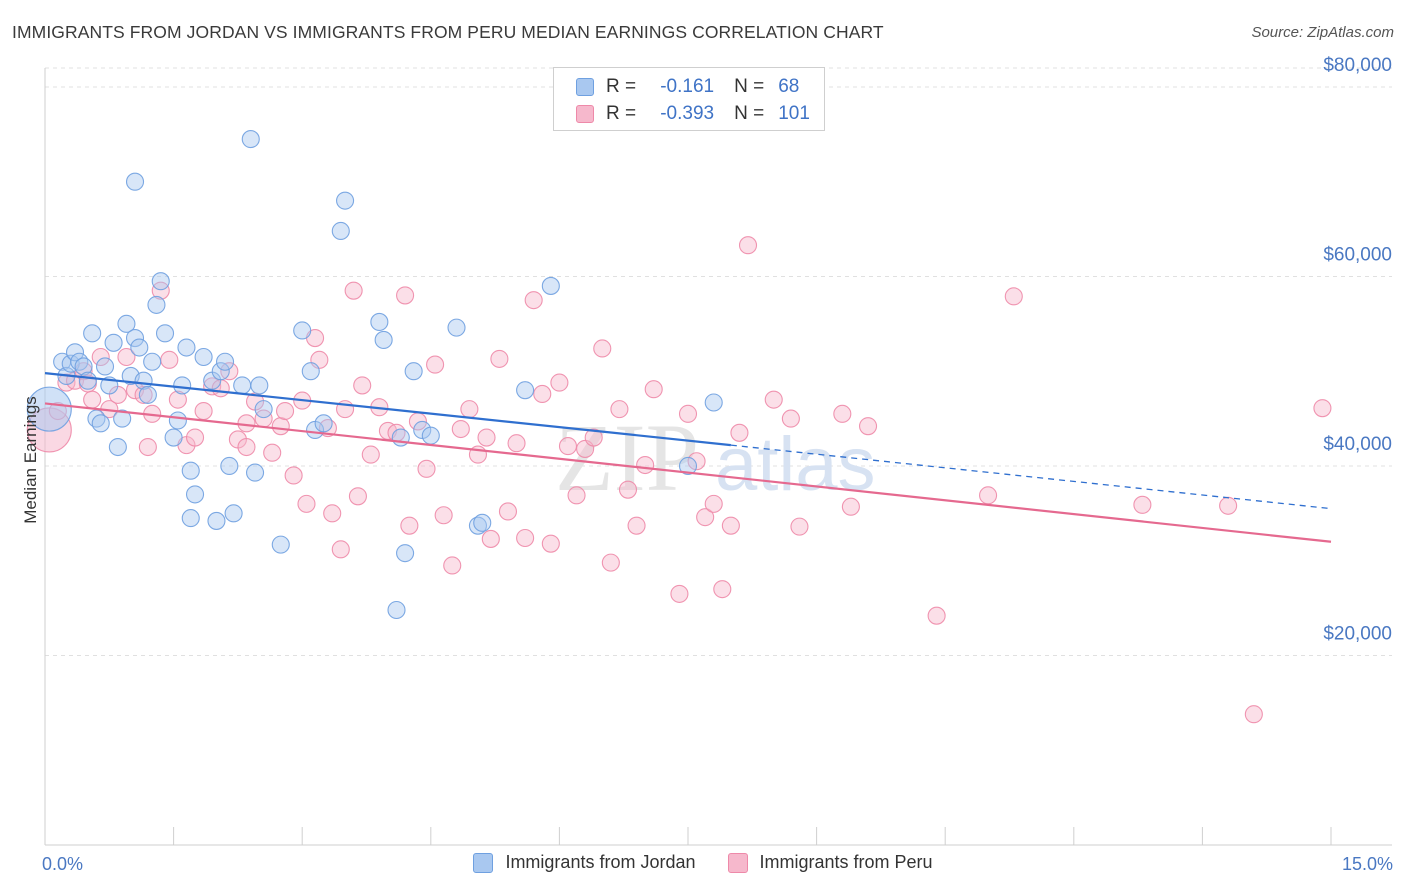 The width and height of the screenshot is (1406, 892). Describe the element at coordinates (62, 864) in the screenshot. I see `x-tick-label: 0.0%` at that location.